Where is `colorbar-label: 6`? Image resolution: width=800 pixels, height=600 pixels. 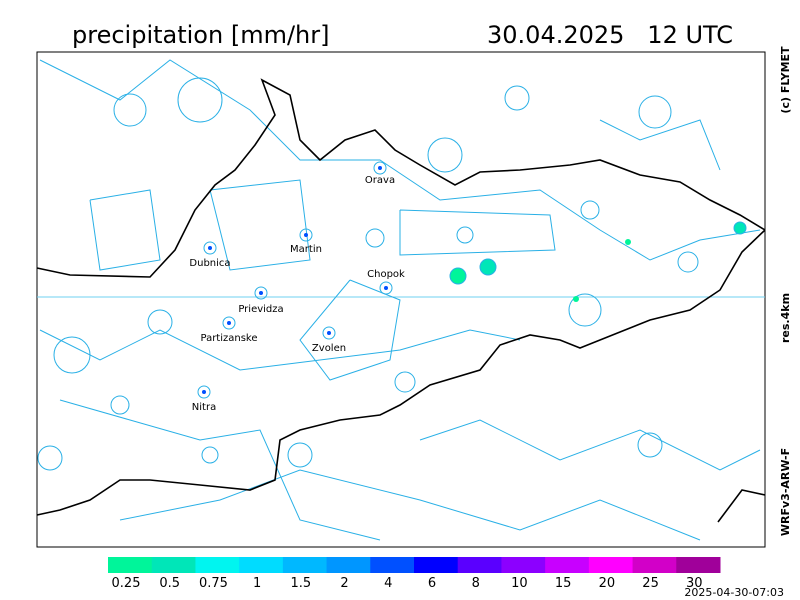
colorbar-label: 6 is located at coordinates (432, 583).